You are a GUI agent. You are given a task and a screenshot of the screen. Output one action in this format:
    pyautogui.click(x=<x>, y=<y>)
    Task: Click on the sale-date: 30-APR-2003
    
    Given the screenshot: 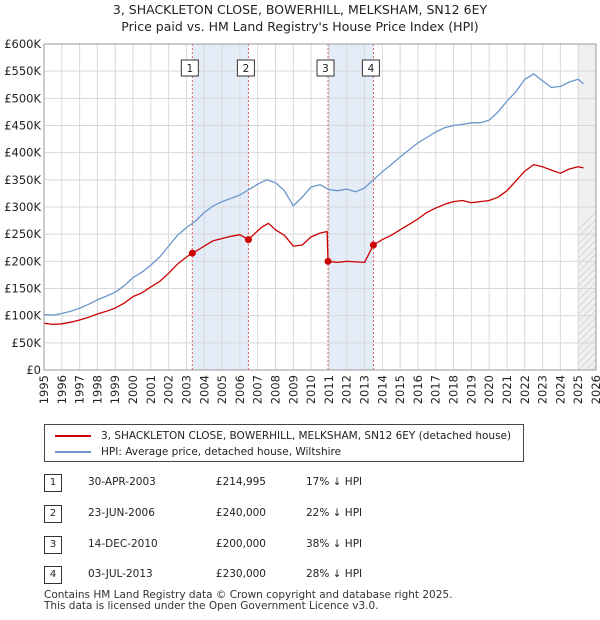 What is the action you would take?
    pyautogui.click(x=122, y=482)
    